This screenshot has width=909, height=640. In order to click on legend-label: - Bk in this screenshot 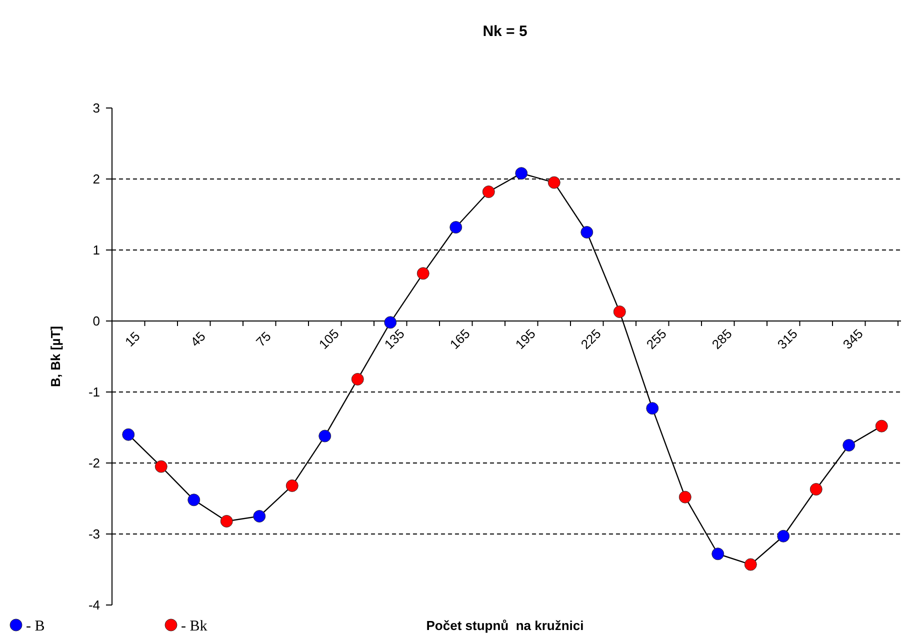, I will do `click(194, 626)`.